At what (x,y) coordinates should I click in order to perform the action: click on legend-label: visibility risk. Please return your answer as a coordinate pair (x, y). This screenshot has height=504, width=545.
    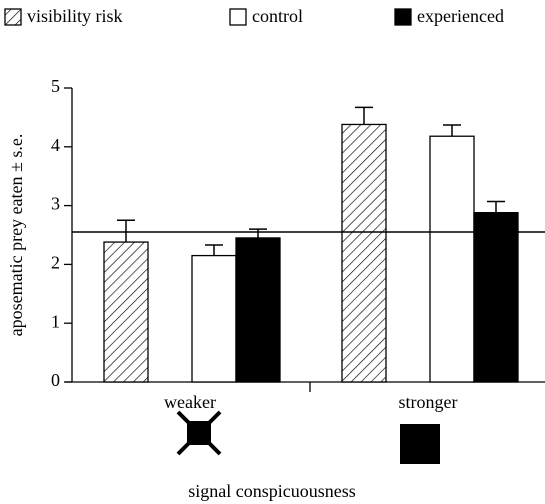
    Looking at the image, I should click on (75, 16).